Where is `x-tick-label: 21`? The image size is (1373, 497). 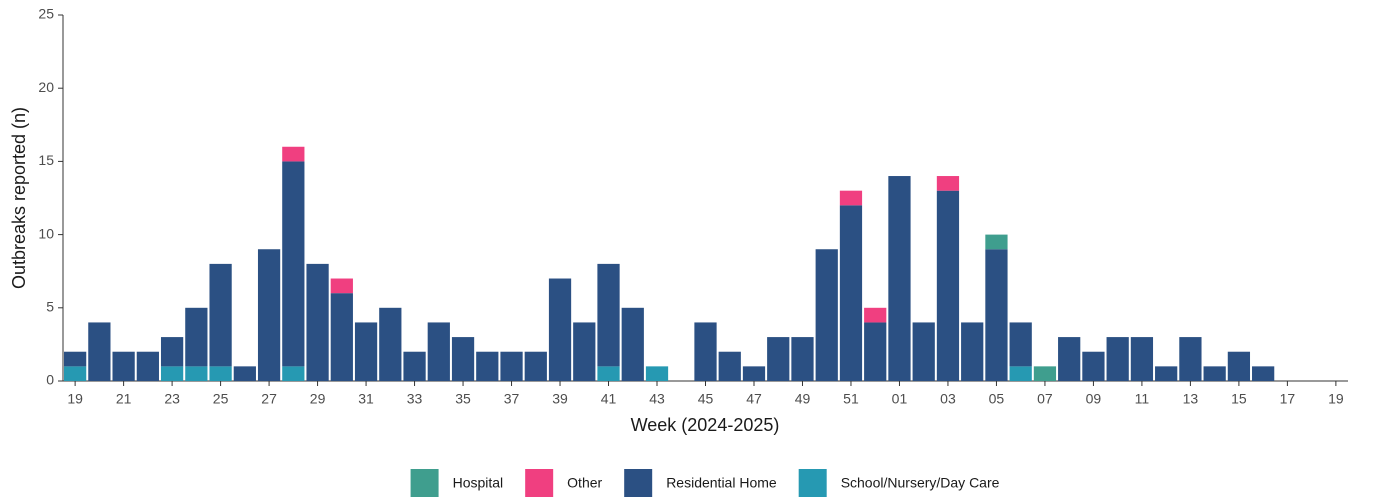 x-tick-label: 21 is located at coordinates (124, 399).